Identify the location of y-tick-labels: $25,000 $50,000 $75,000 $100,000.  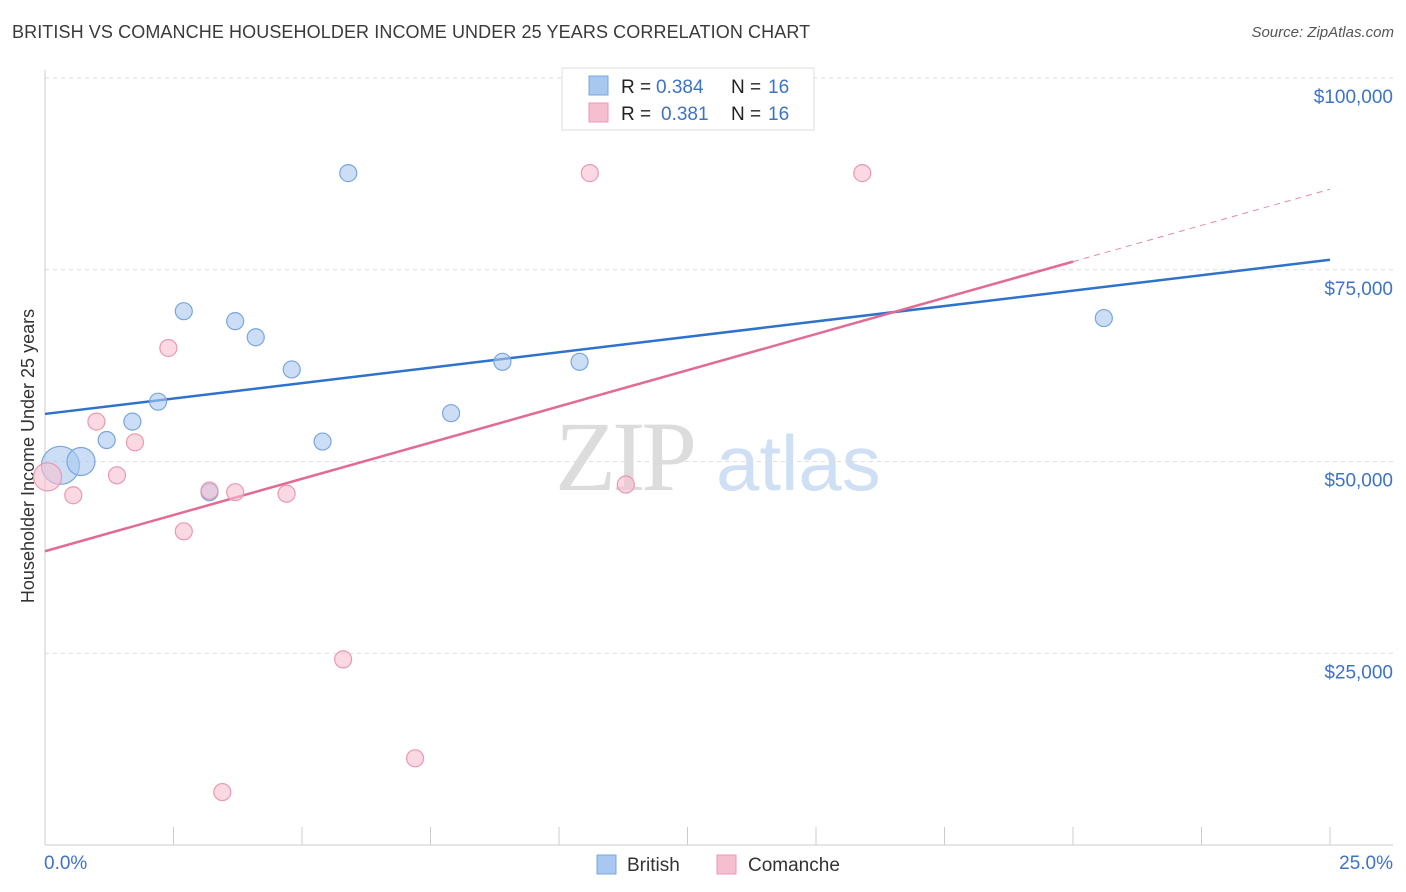
(1353, 385).